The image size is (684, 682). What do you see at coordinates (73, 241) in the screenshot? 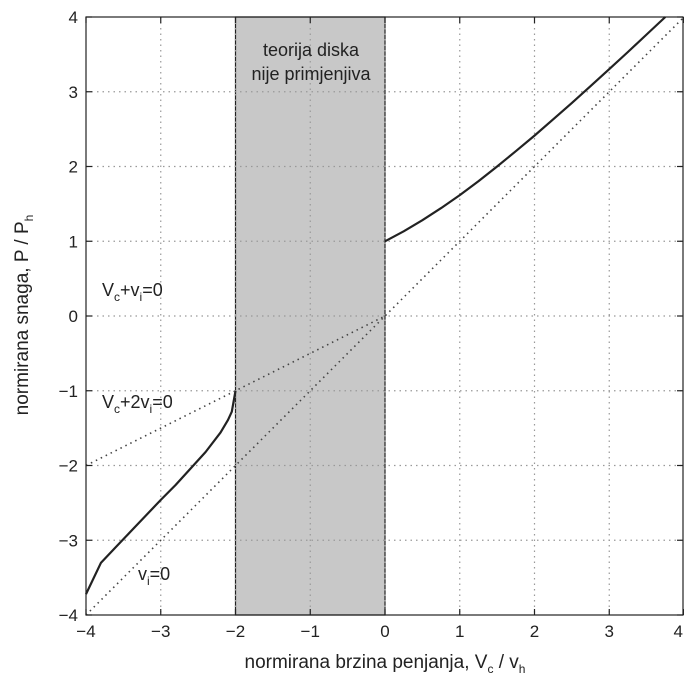
I see `y-tick-label: 1` at bounding box center [73, 241].